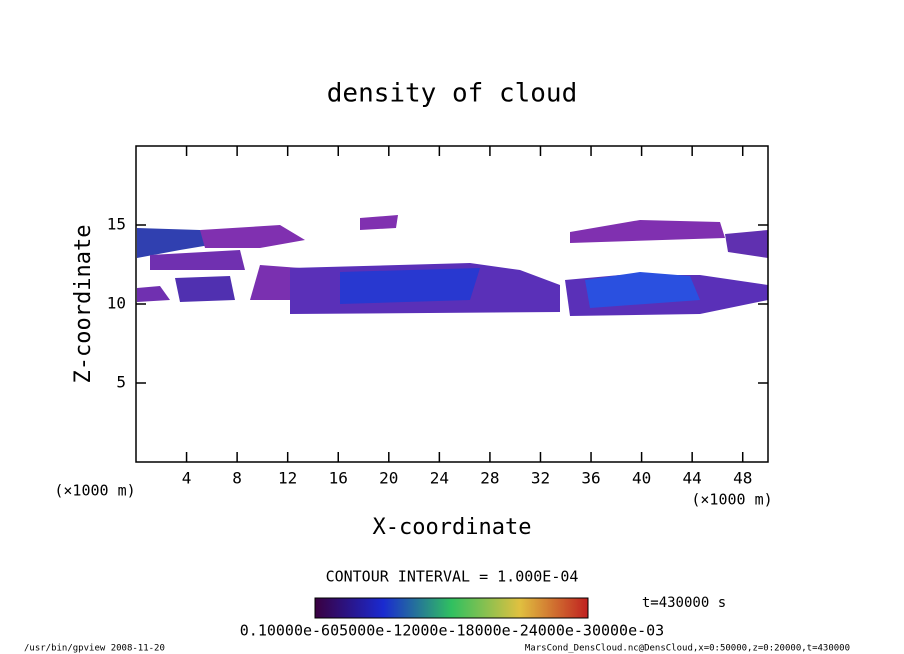  Describe the element at coordinates (731, 500) in the screenshot. I see `x-unit: (×1000 m)` at that location.